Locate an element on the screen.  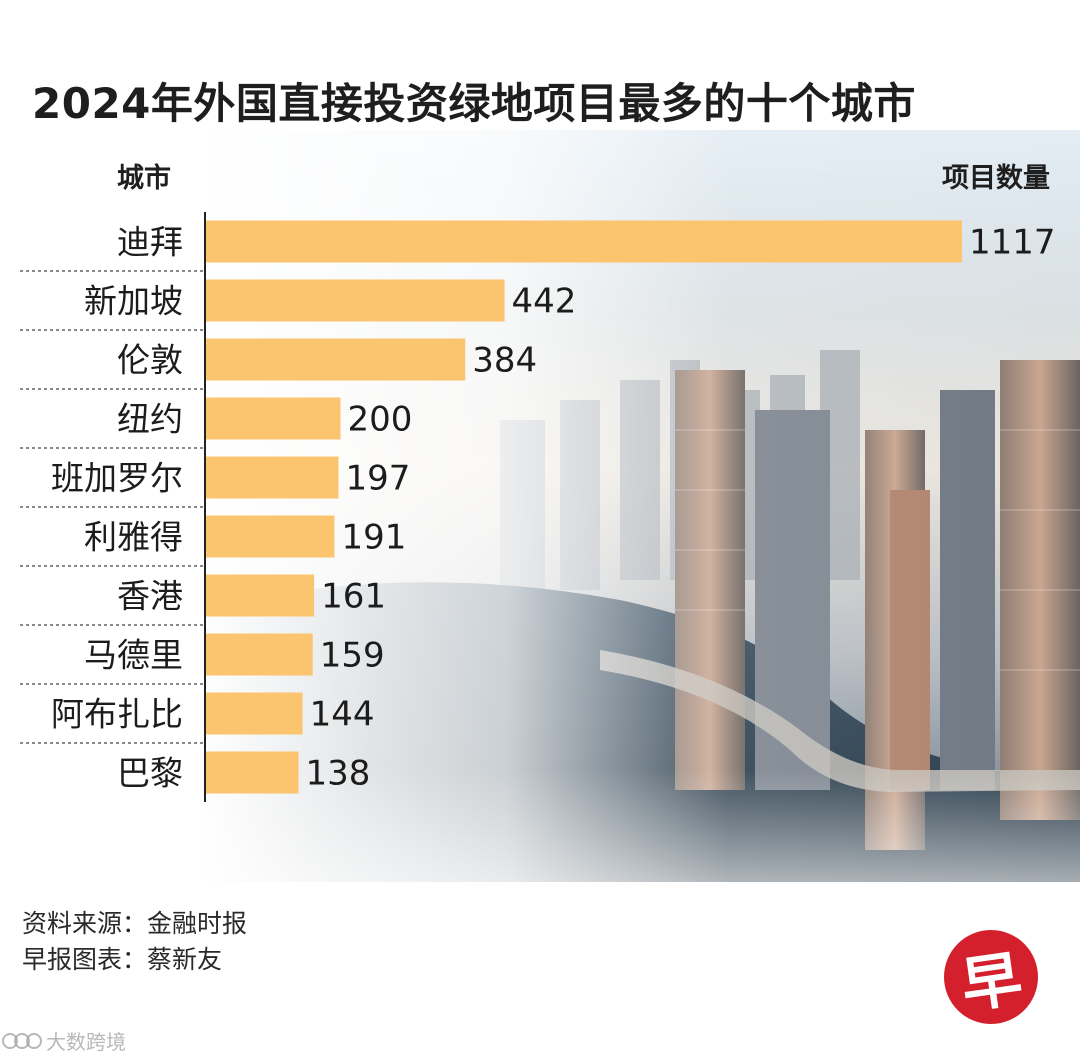
value-label: 138 is located at coordinates (338, 774).